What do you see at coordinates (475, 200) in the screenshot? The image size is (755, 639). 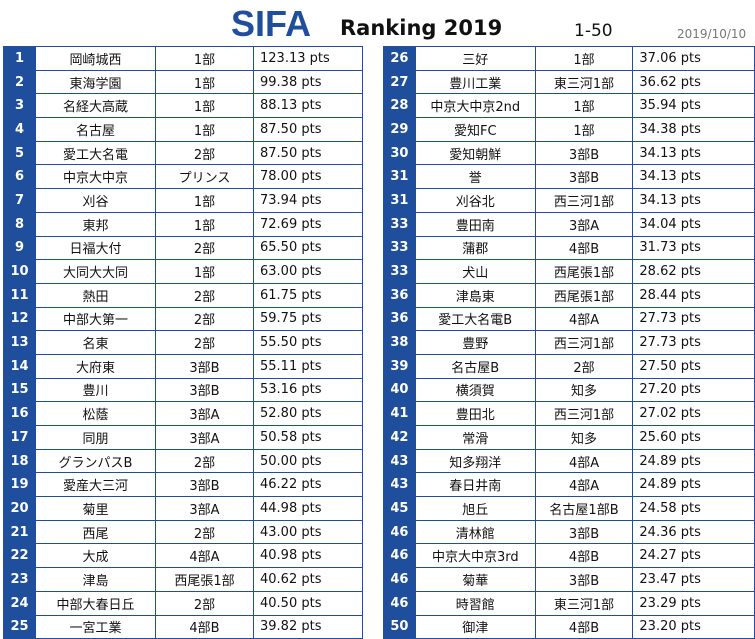 I see `team-cell: 刈谷北` at bounding box center [475, 200].